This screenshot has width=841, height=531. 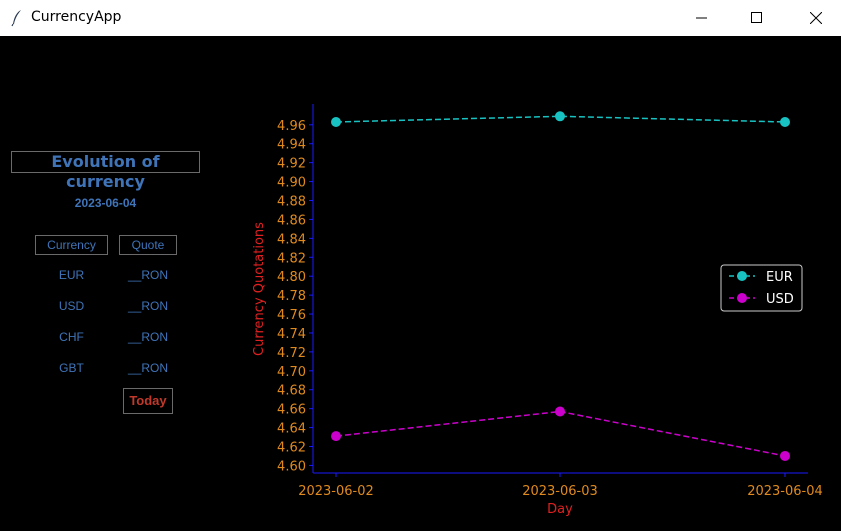 I want to click on quote-value-usd: __RON, so click(x=147, y=306).